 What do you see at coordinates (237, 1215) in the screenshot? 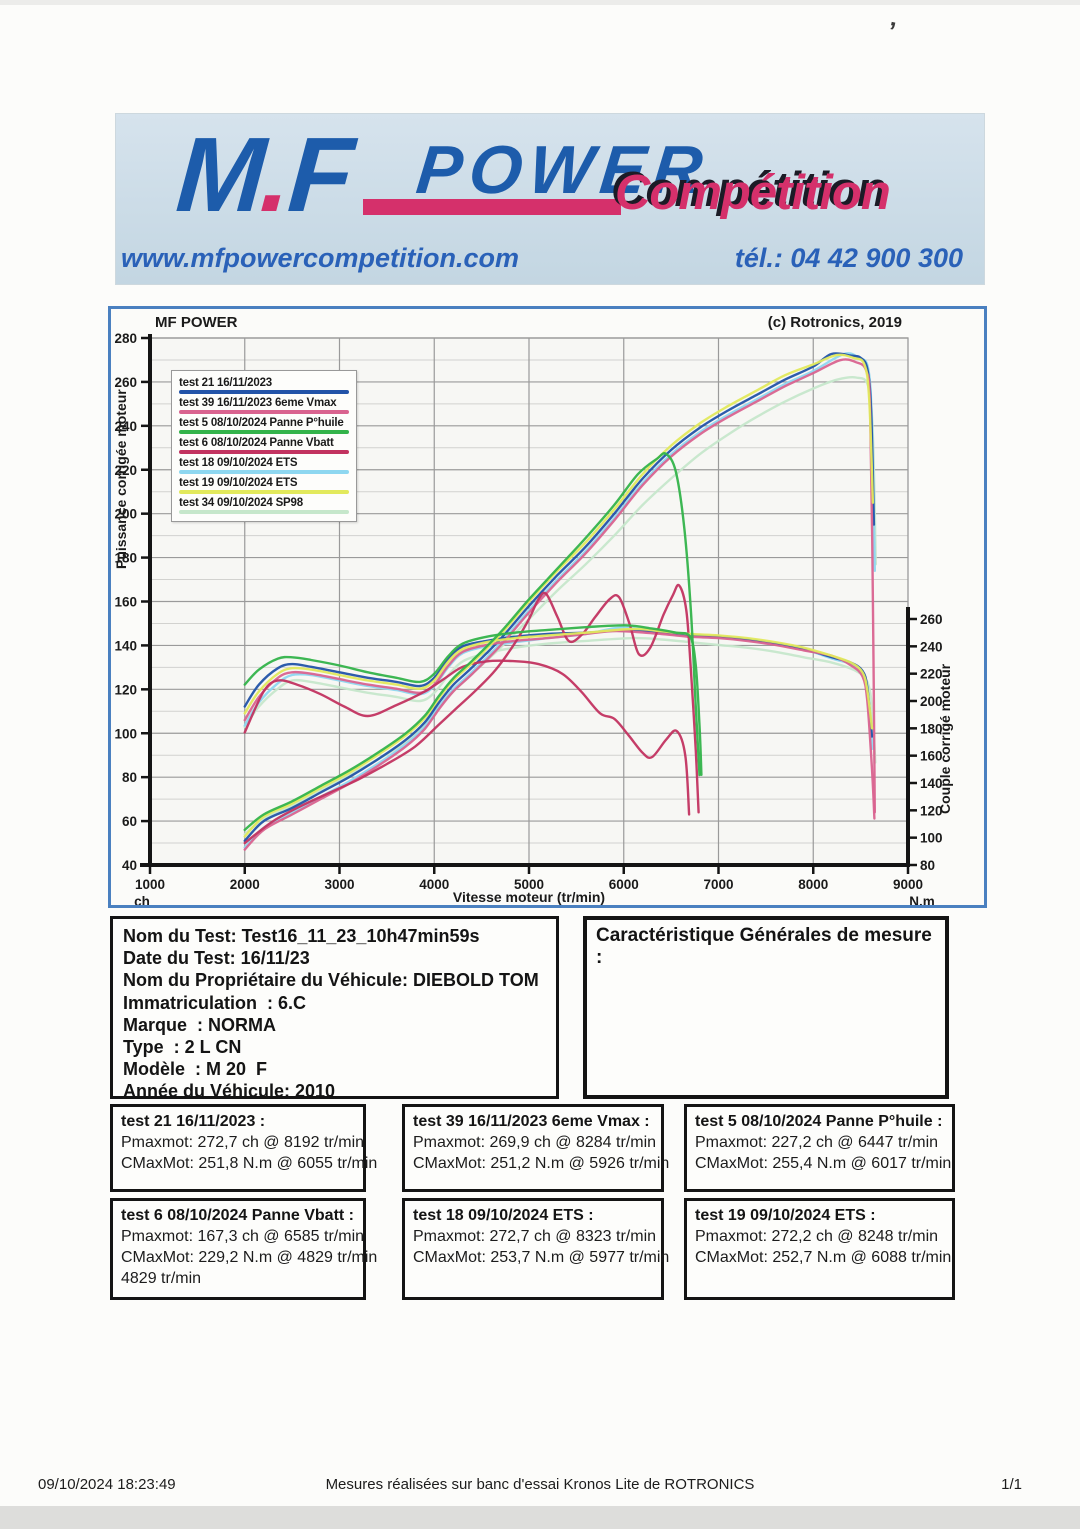
I see `test-result-title: test 6 08/10/2024 Panne Vbatt :` at bounding box center [237, 1215].